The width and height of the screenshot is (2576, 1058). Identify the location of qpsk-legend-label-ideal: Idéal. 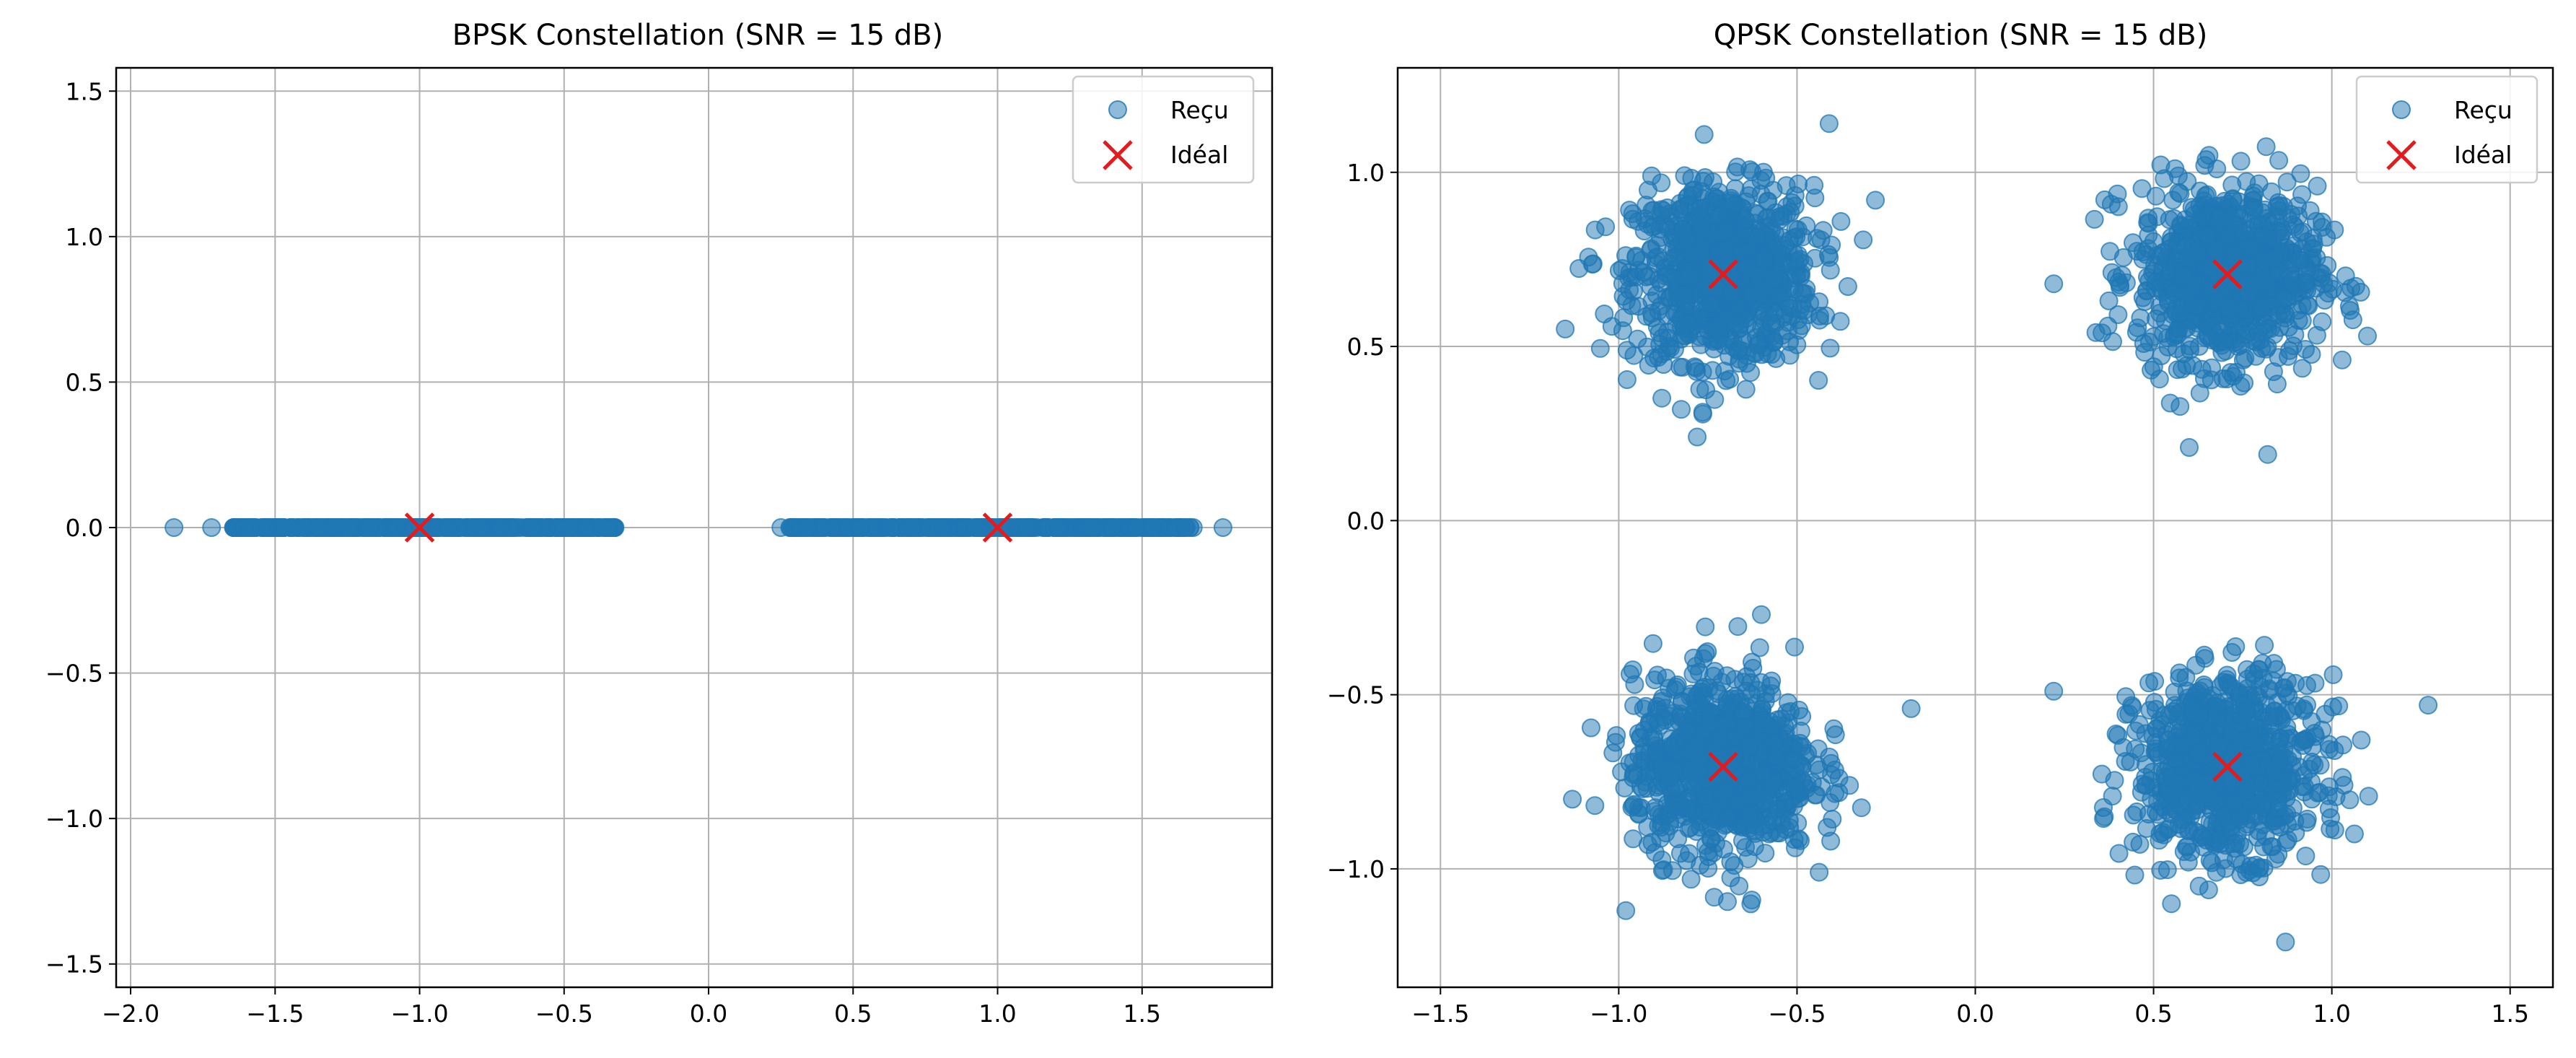
(2483, 155).